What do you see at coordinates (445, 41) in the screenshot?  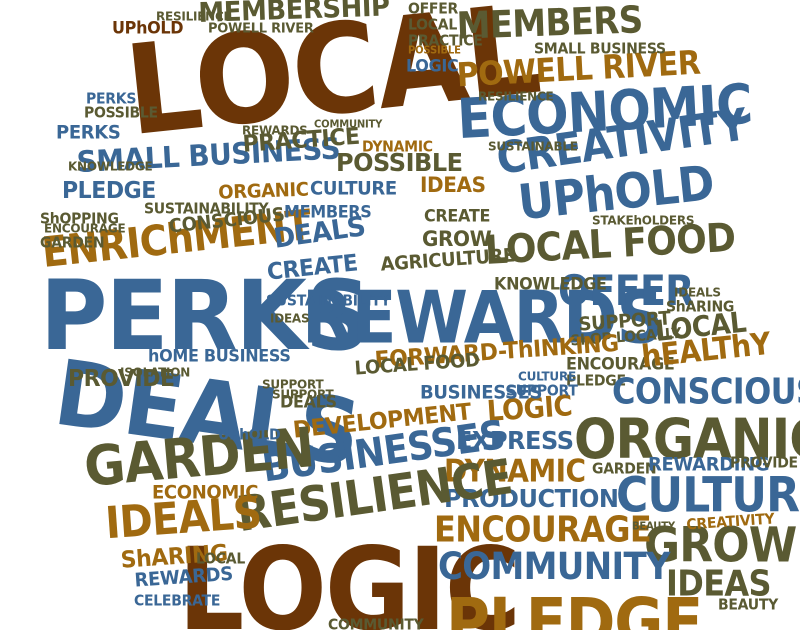 I see `cloud-word: PRACTICE` at bounding box center [445, 41].